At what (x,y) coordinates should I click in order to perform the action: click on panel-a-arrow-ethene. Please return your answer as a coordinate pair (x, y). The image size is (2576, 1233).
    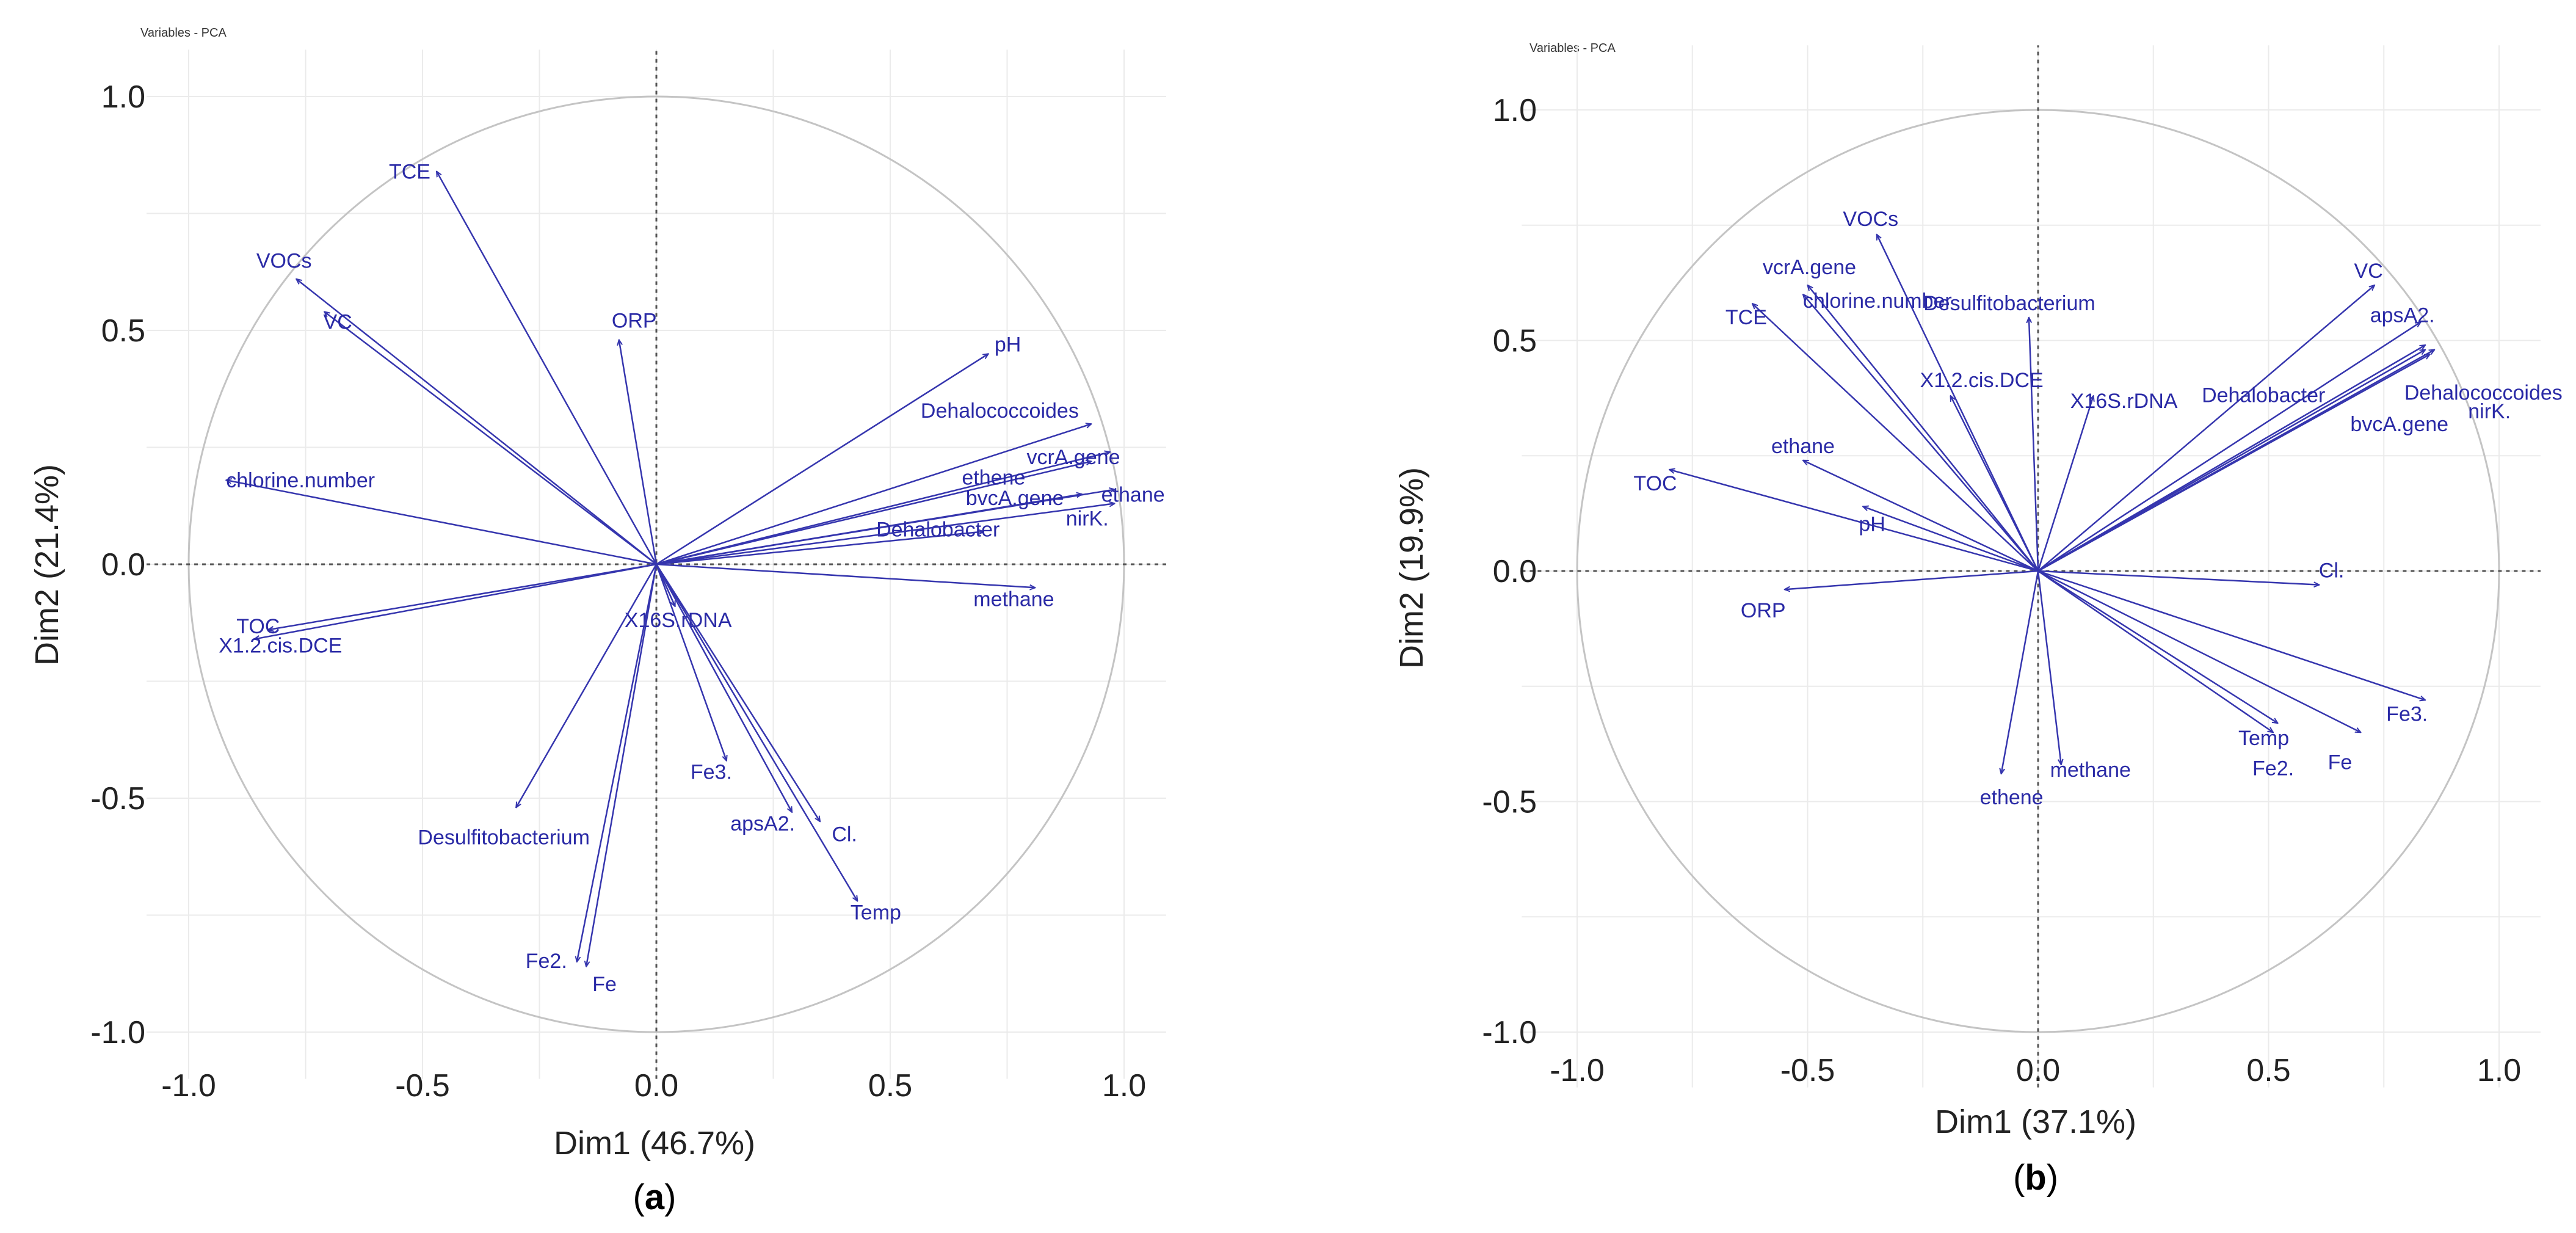
    Looking at the image, I should click on (873, 513).